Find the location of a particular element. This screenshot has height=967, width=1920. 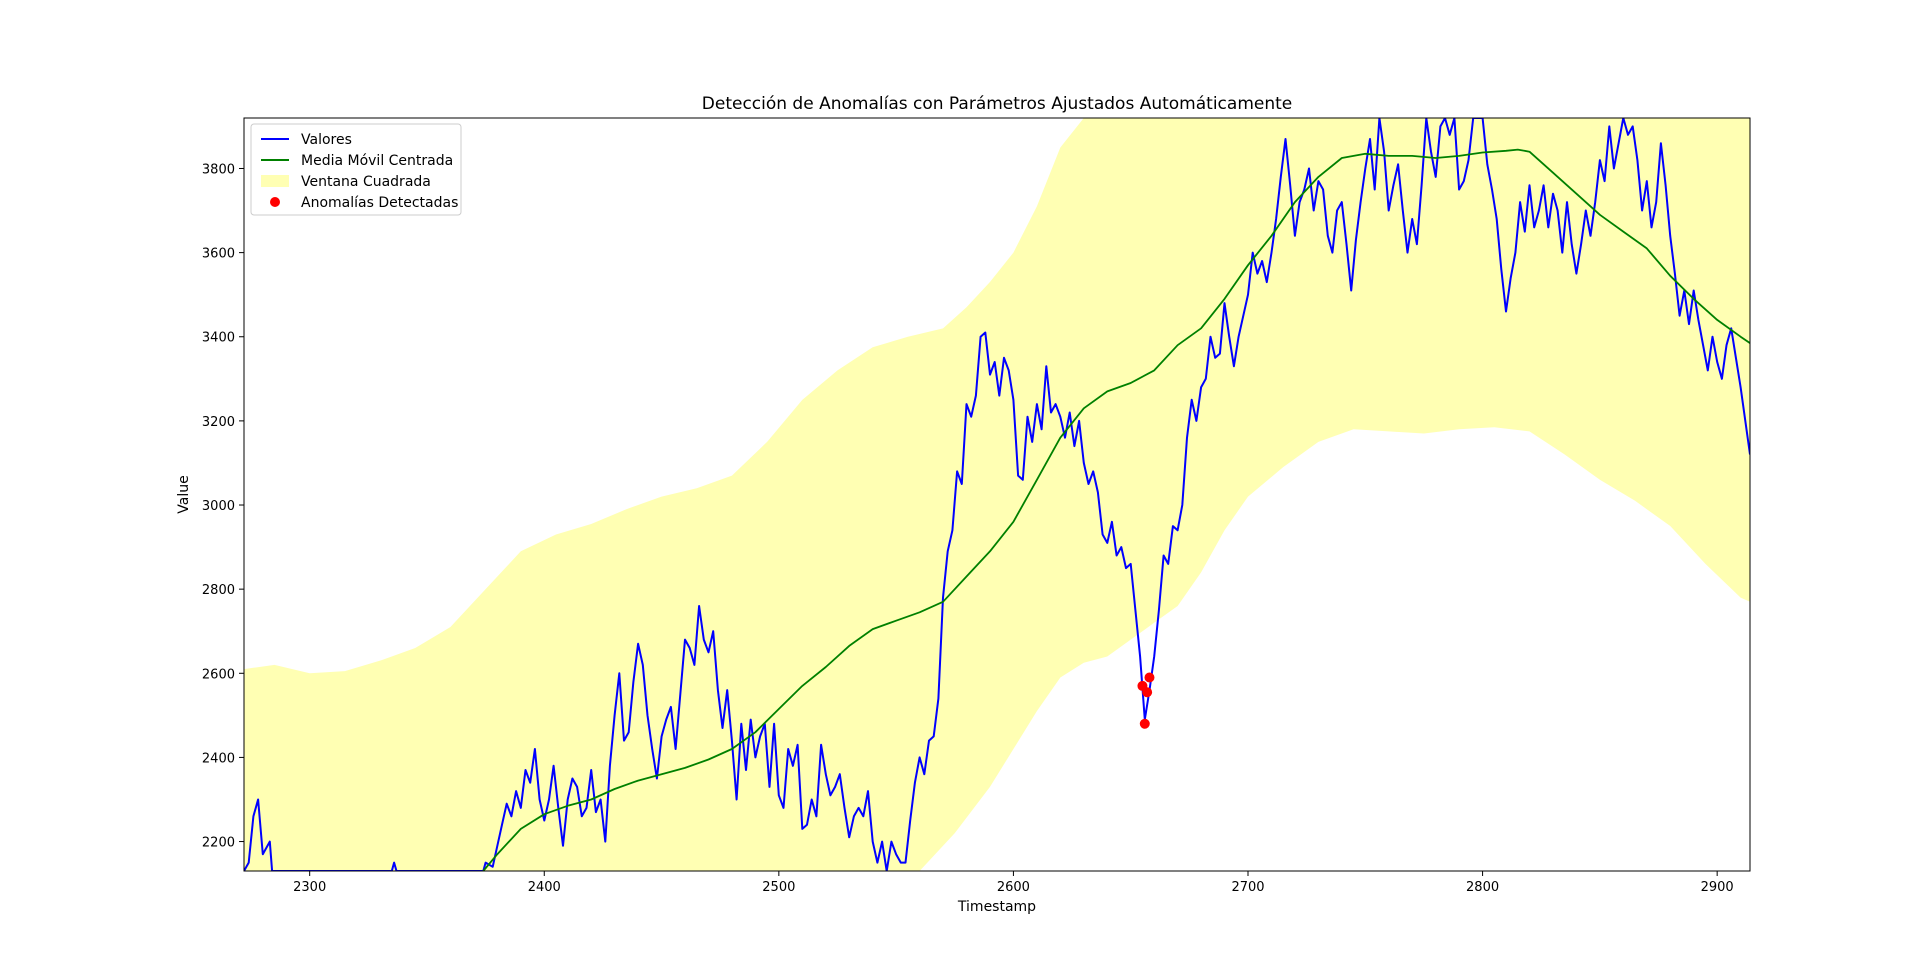

legend-item: Anomalías Detectadas is located at coordinates (364, 203).